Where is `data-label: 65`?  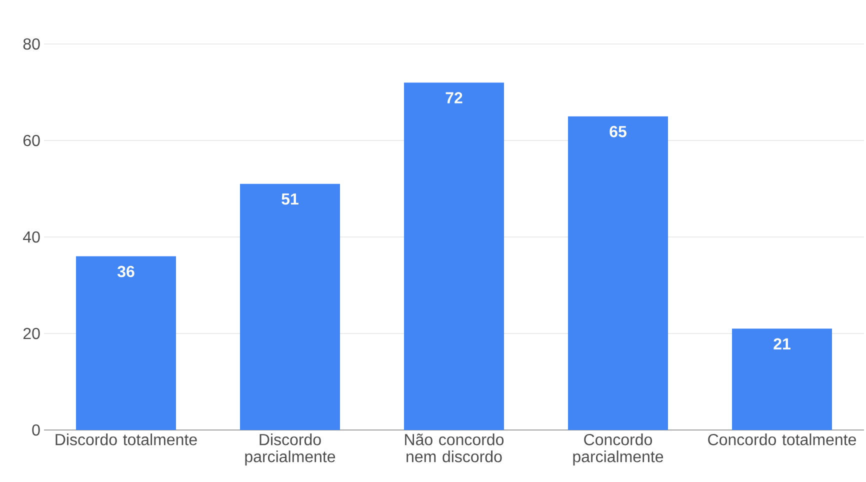 data-label: 65 is located at coordinates (618, 132).